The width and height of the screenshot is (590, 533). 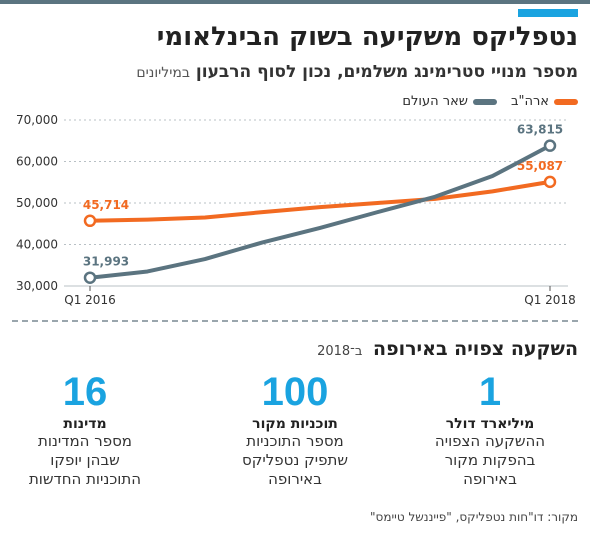 I want to click on legend-label-us: ארה"ב, so click(x=529, y=101).